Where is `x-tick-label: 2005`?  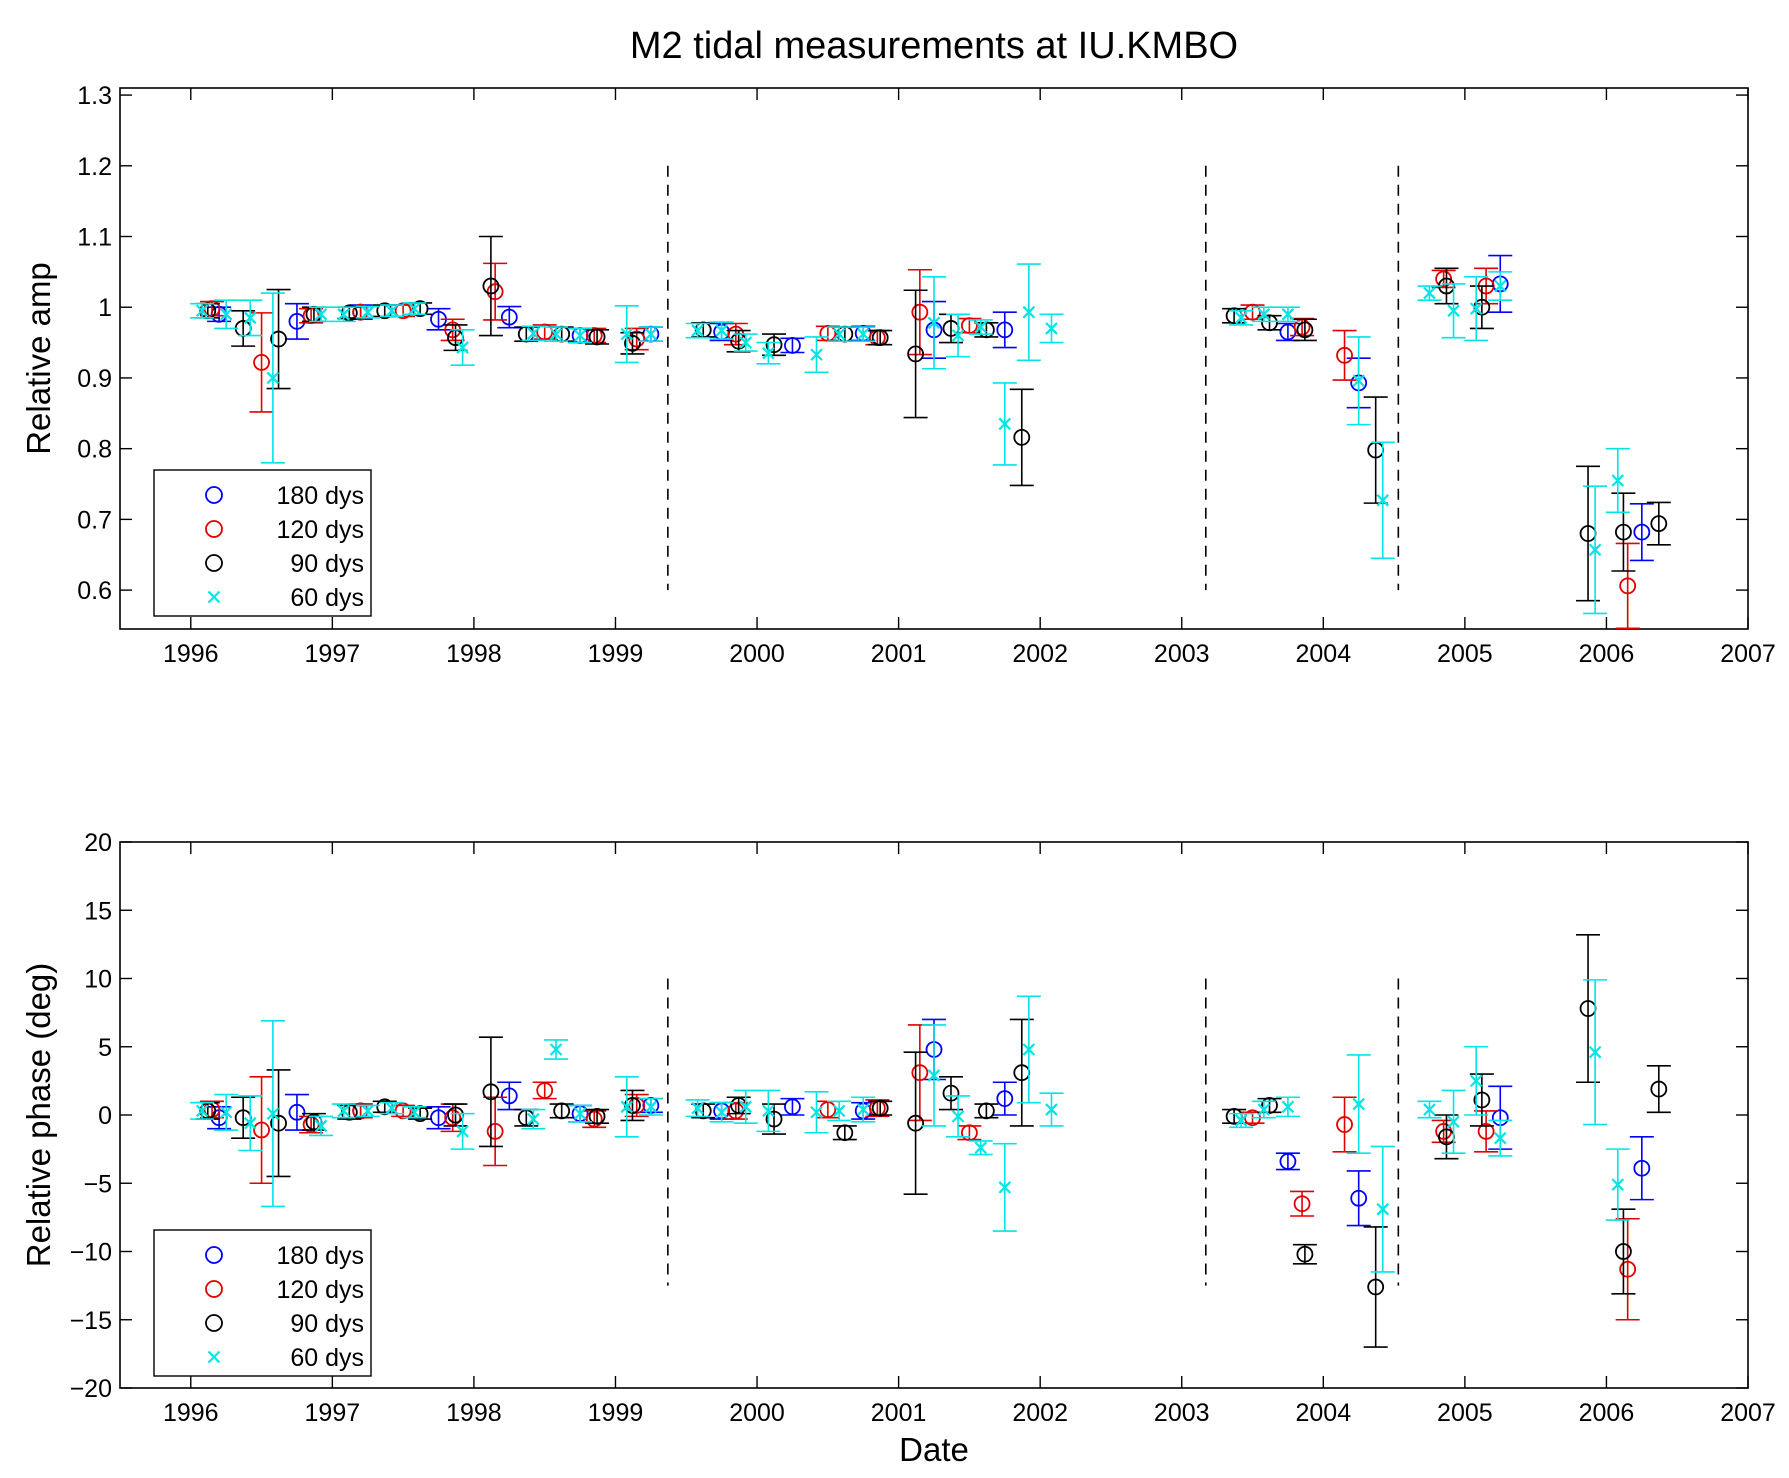 x-tick-label: 2005 is located at coordinates (1465, 654).